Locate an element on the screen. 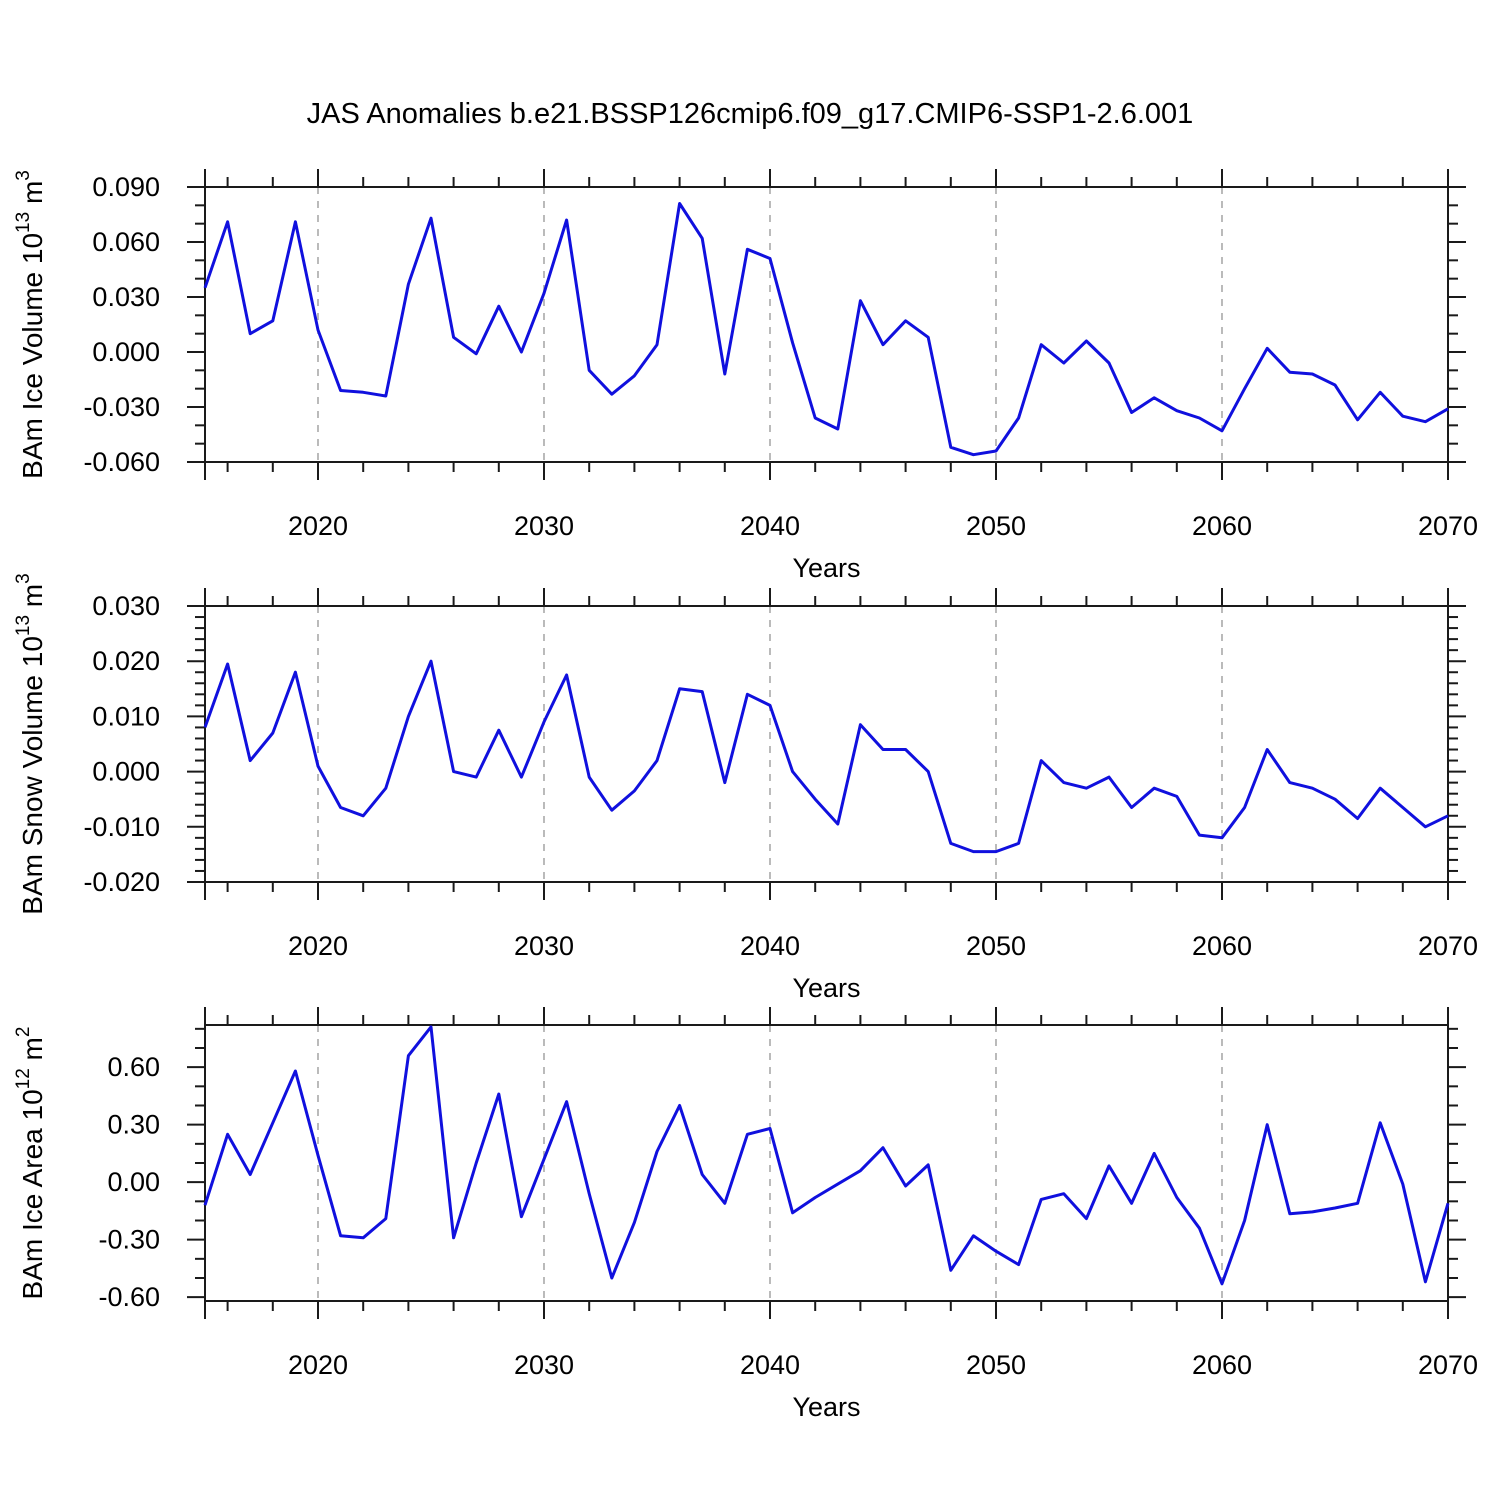  y-tick-label: -0.30 is located at coordinates (129, 1240).